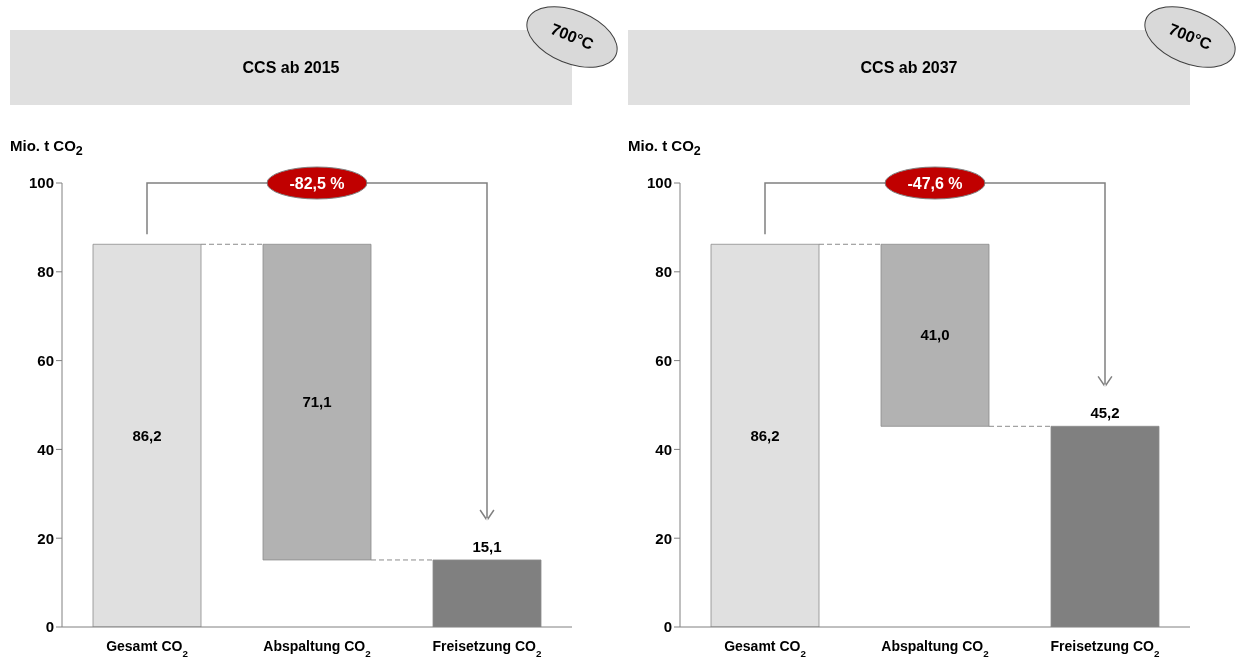 Image resolution: width=1242 pixels, height=668 pixels. Describe the element at coordinates (291, 67) in the screenshot. I see `chart-title: CCS ab 2015` at that location.